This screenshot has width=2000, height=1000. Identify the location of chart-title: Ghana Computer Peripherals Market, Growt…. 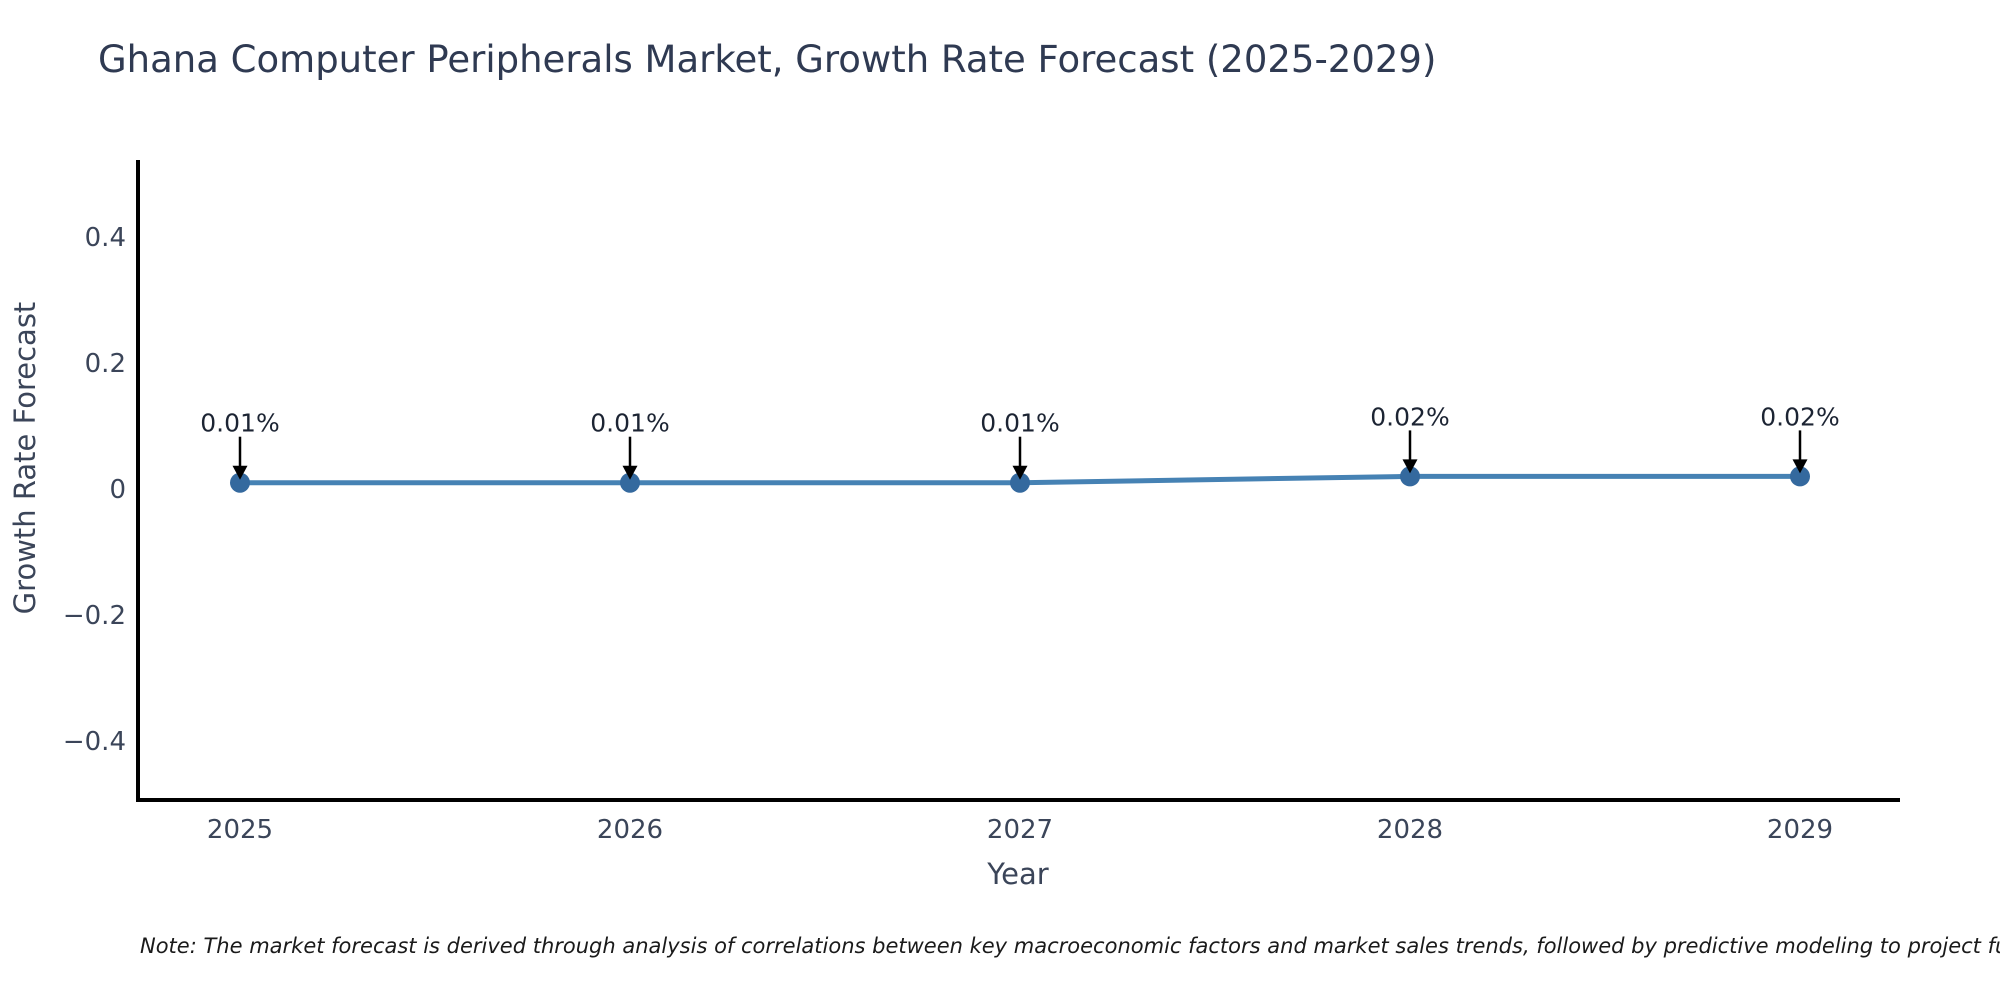
(767, 59).